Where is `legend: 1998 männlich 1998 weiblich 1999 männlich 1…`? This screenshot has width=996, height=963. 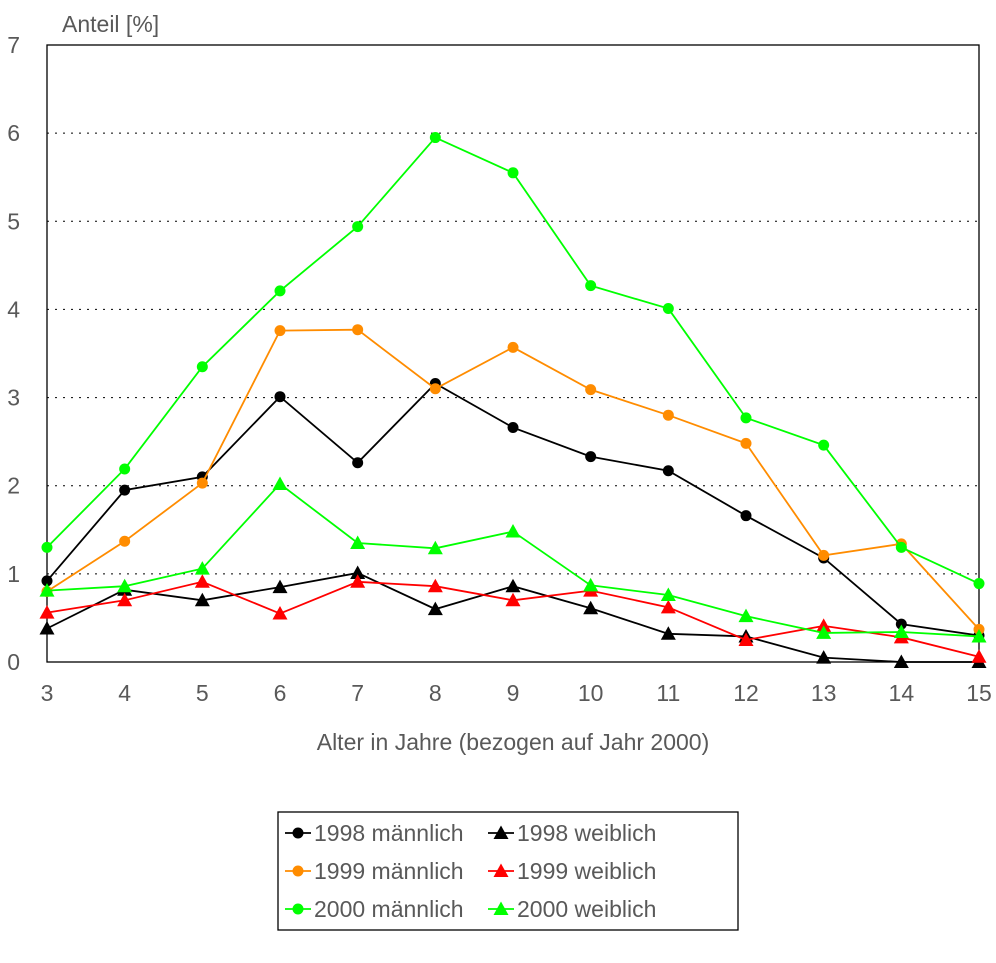
legend: 1998 männlich 1998 weiblich 1999 männlich 1… is located at coordinates (508, 871).